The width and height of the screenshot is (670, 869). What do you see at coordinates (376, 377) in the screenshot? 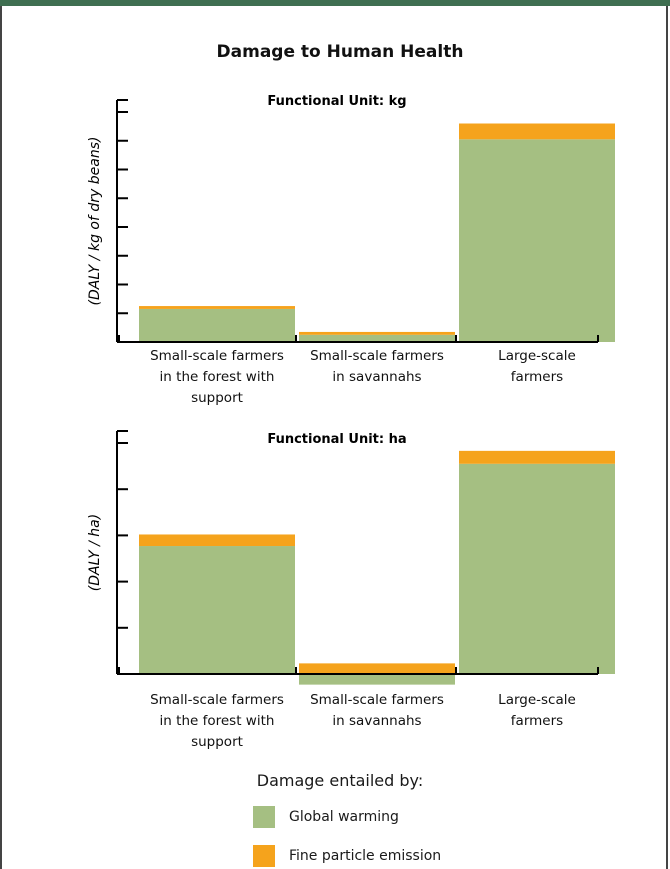
I see `category-label-kg-1-1: in savannahs` at bounding box center [376, 377].